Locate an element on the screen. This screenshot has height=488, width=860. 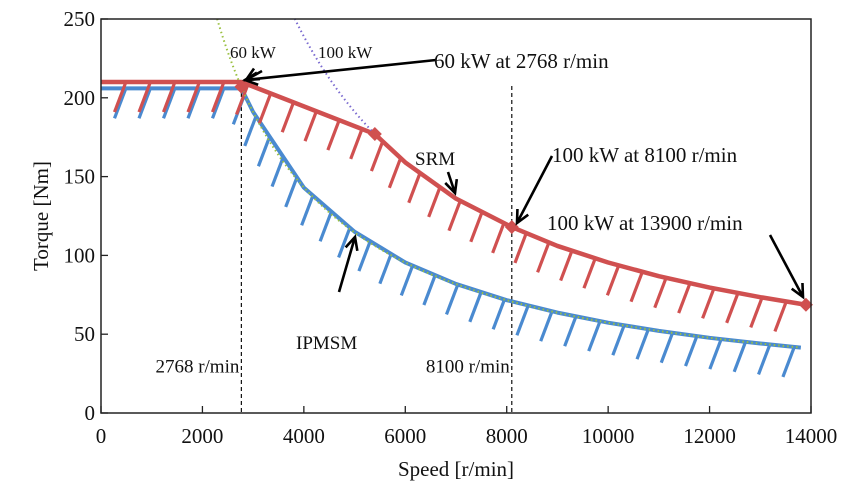
y-tick-label: 250 is located at coordinates (80, 19).